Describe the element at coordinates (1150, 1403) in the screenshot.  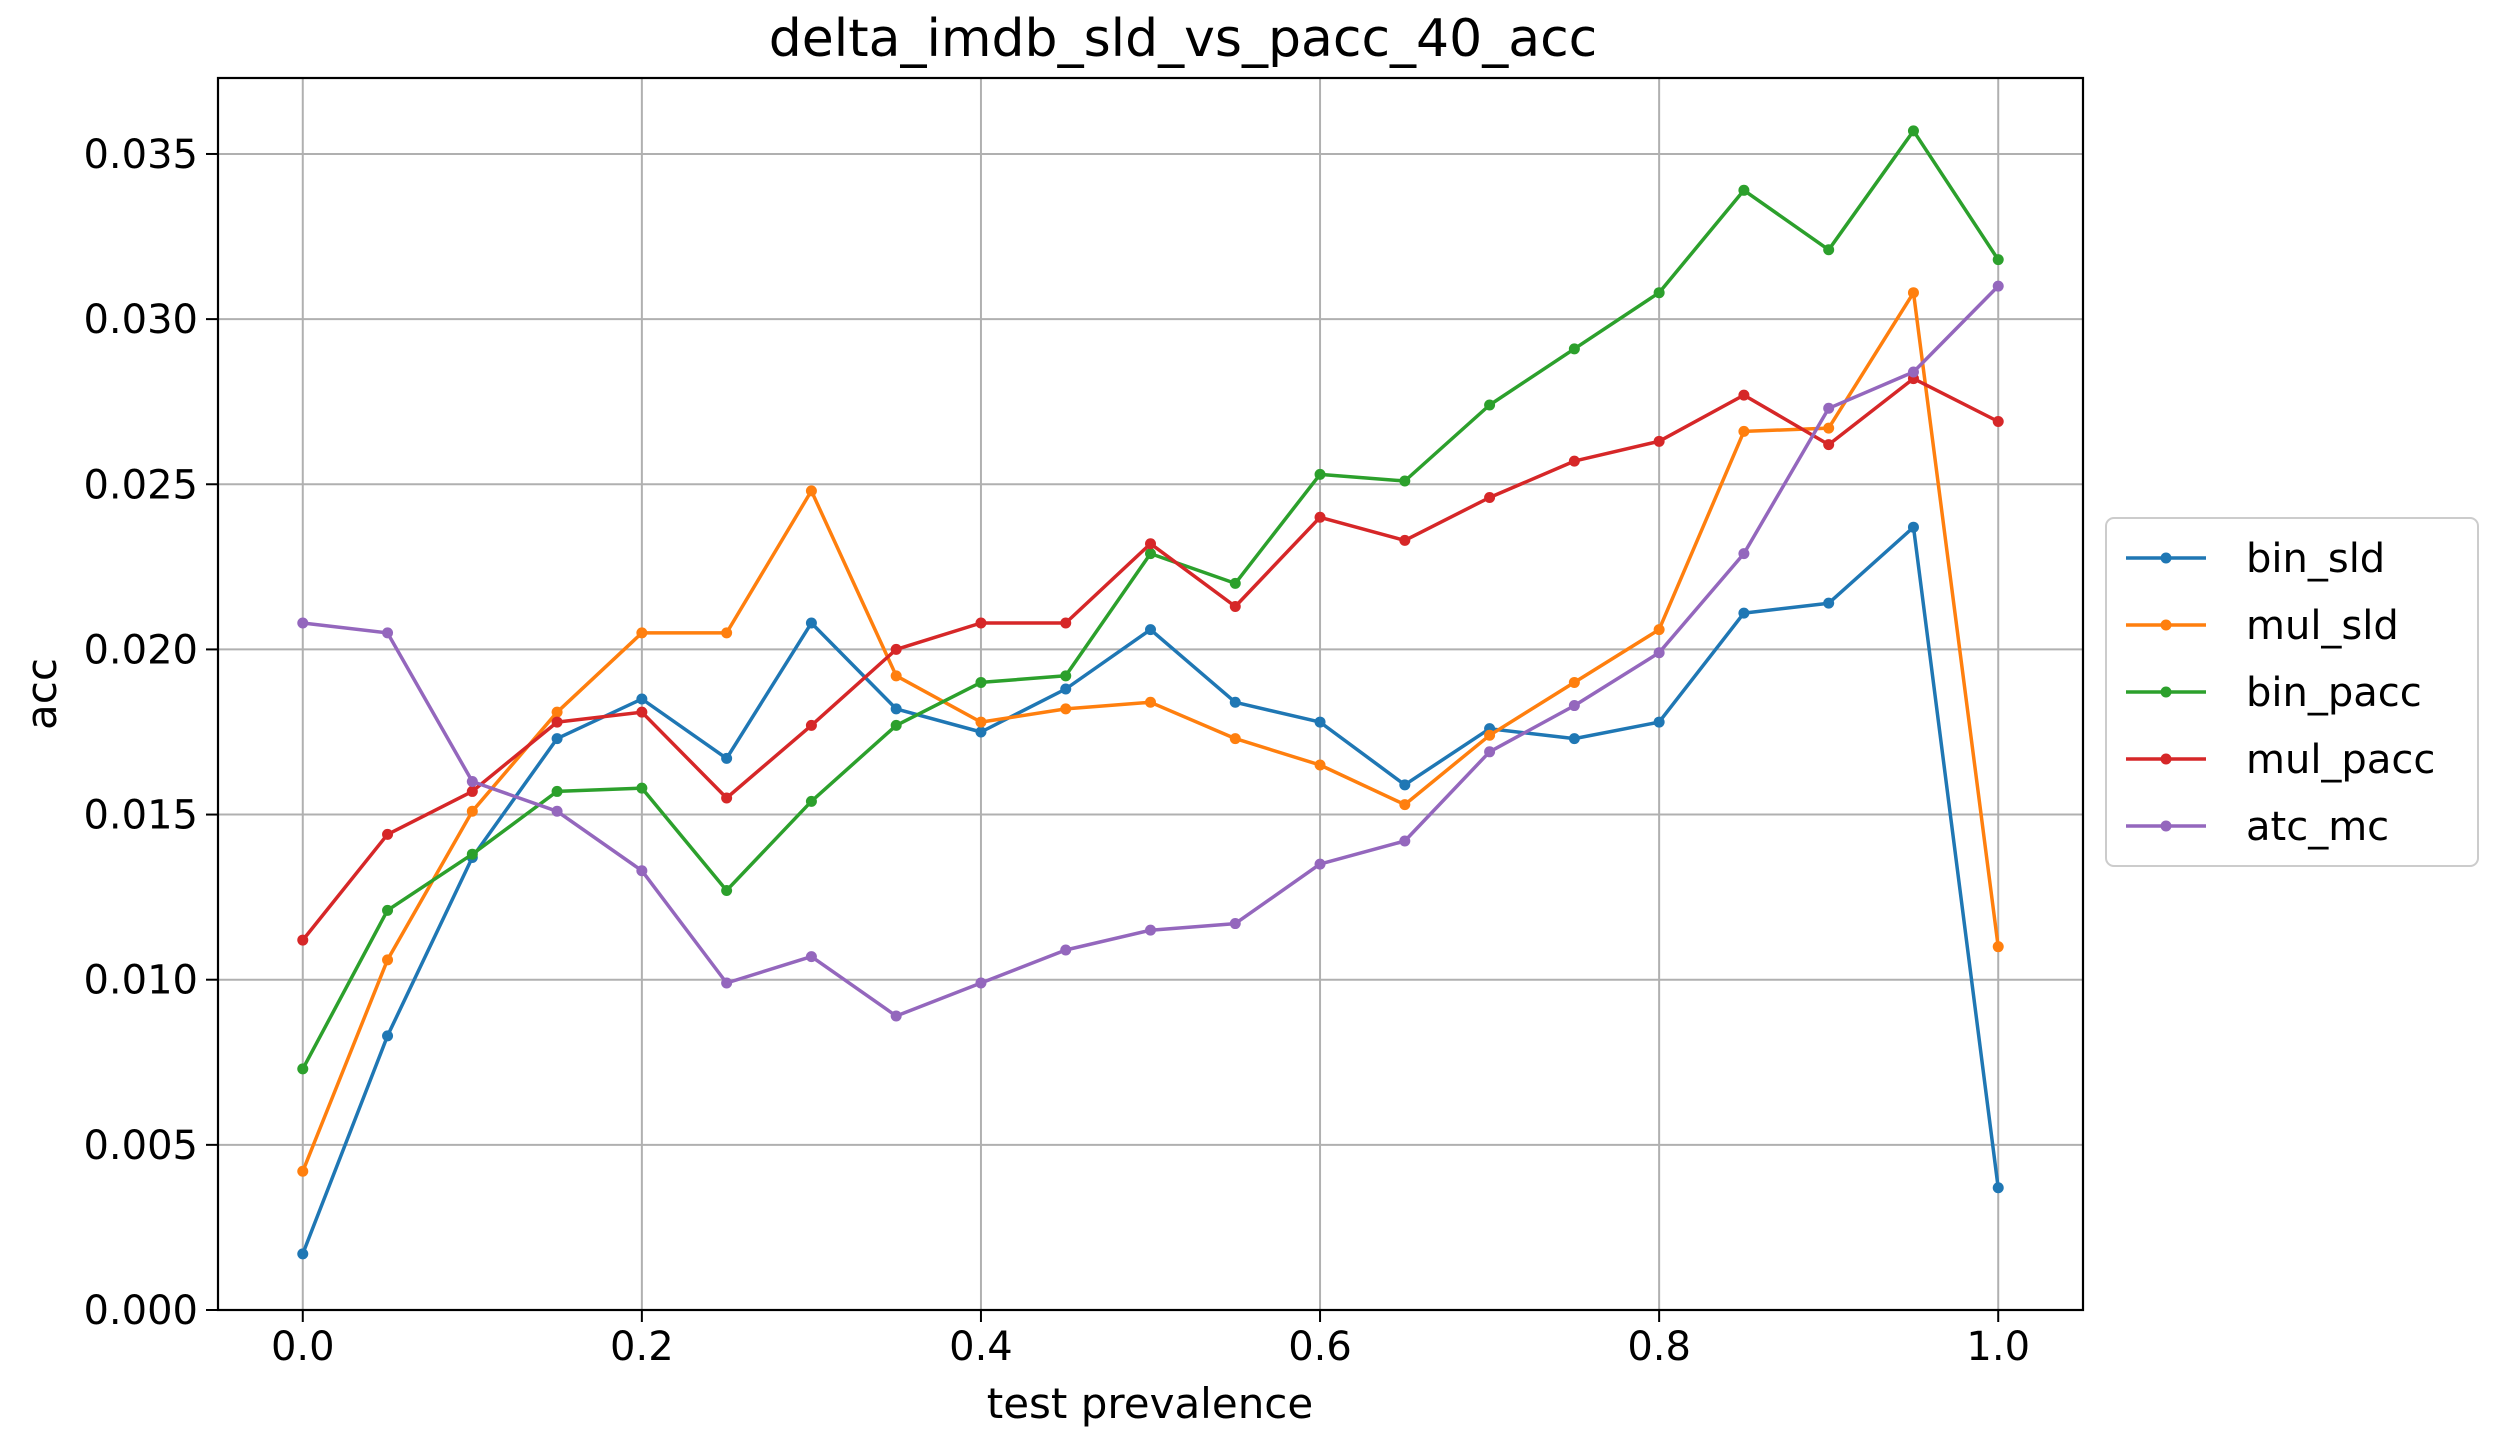
I see `x-axis-label: test prevalence` at that location.